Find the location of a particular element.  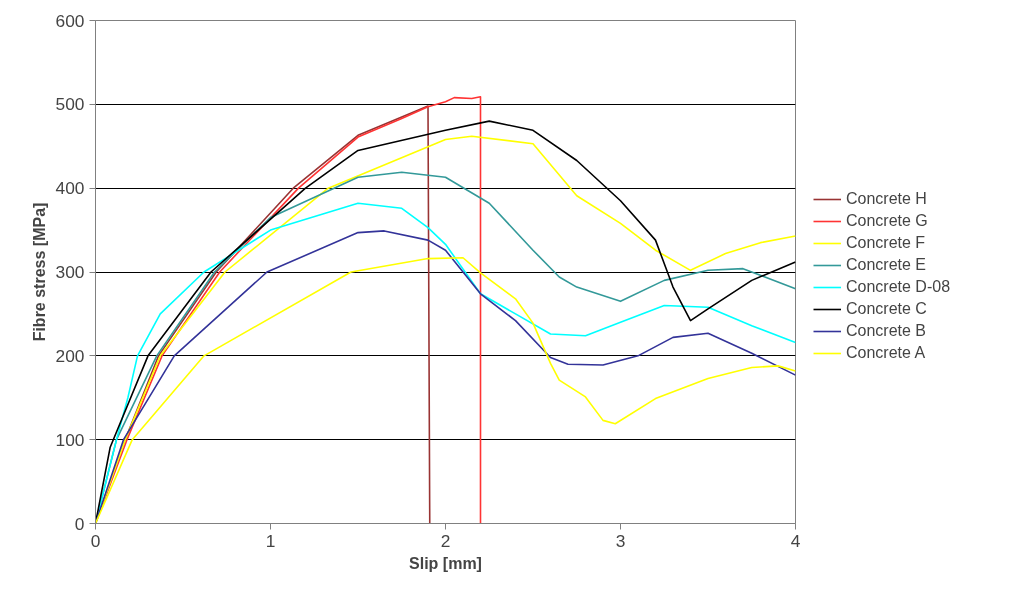

x-tick-label: 1 is located at coordinates (270, 540).